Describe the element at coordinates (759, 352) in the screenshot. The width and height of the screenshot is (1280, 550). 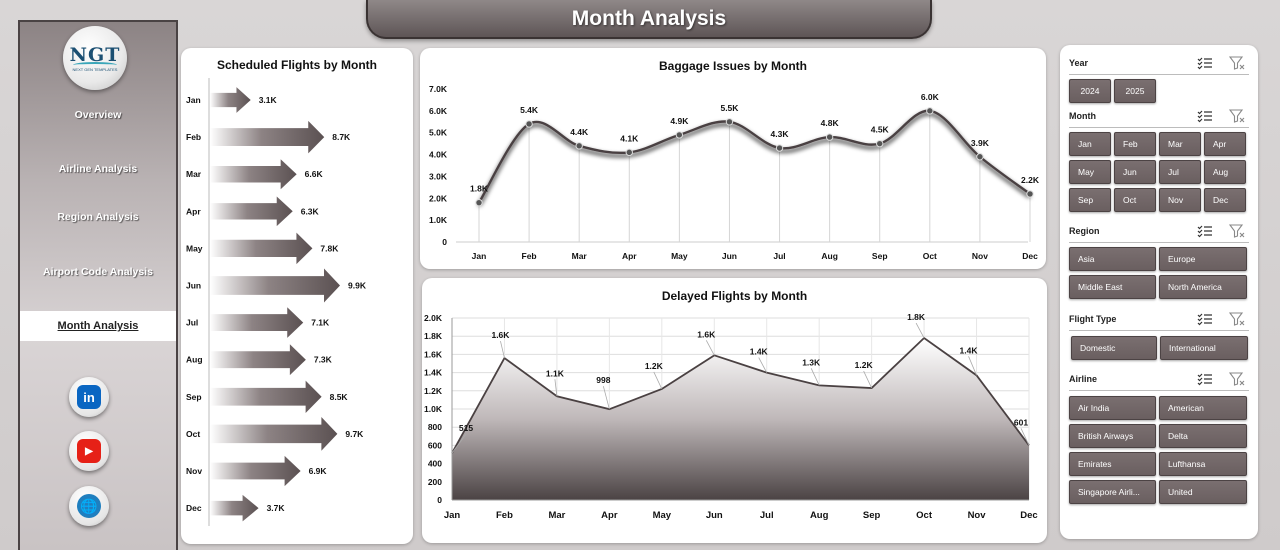
I see `delayed-label-jul: 1.4K` at that location.